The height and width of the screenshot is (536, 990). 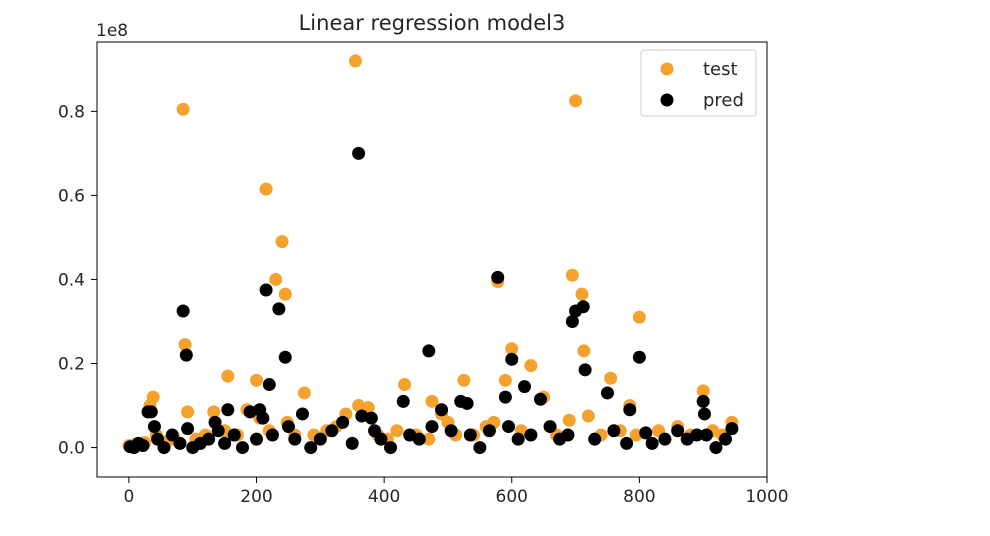 I want to click on x-axis-ticks: 0 200 400 600 800 1000, so click(x=455, y=492).